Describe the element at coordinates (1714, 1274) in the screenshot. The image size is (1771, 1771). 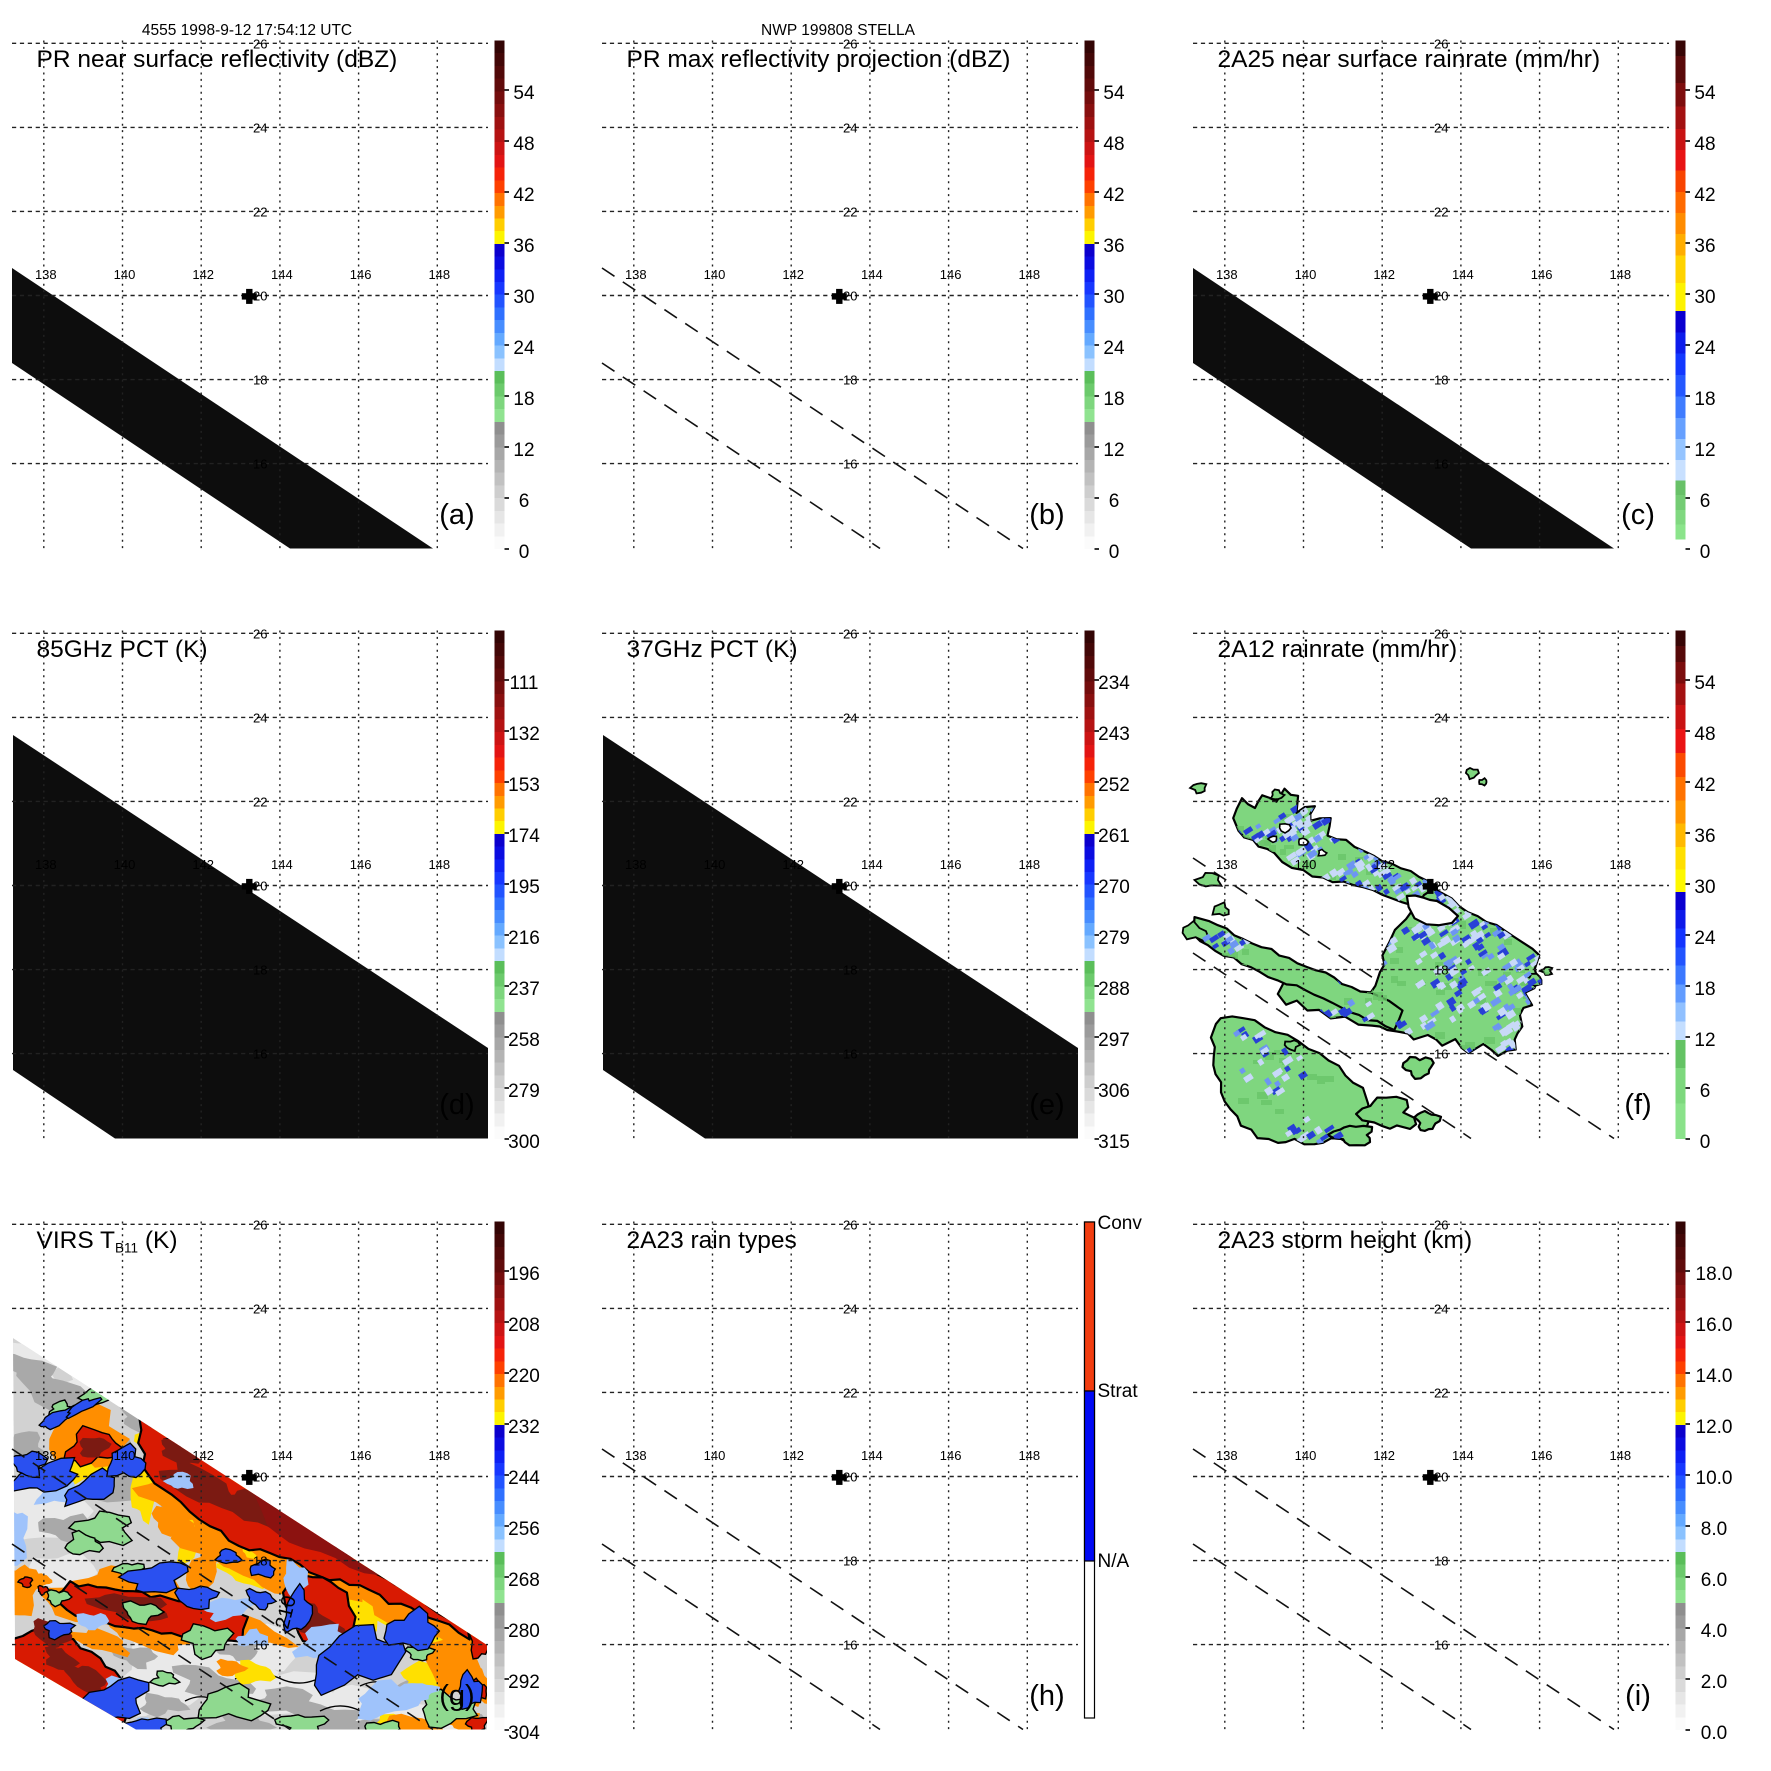
I see `svg-text: 18.0` at that location.